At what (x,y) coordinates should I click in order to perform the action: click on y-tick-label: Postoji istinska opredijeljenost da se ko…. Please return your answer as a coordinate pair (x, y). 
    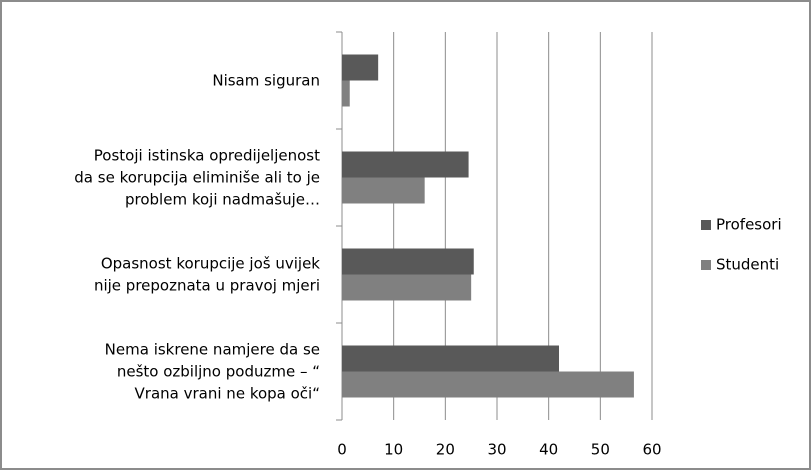
    Looking at the image, I should click on (197, 177).